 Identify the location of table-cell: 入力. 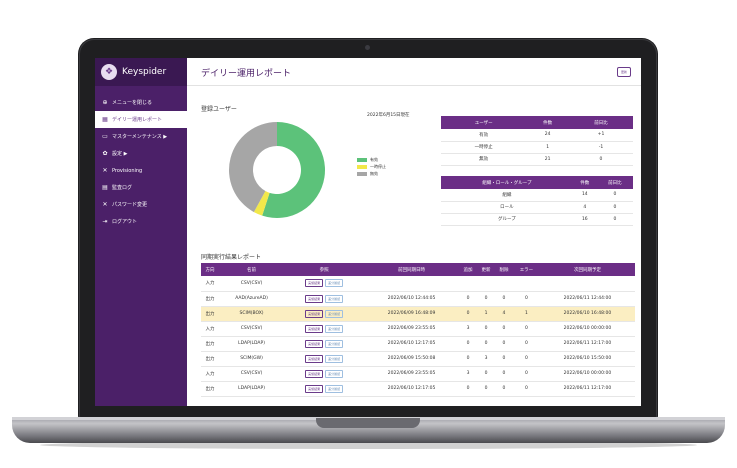
(210, 329).